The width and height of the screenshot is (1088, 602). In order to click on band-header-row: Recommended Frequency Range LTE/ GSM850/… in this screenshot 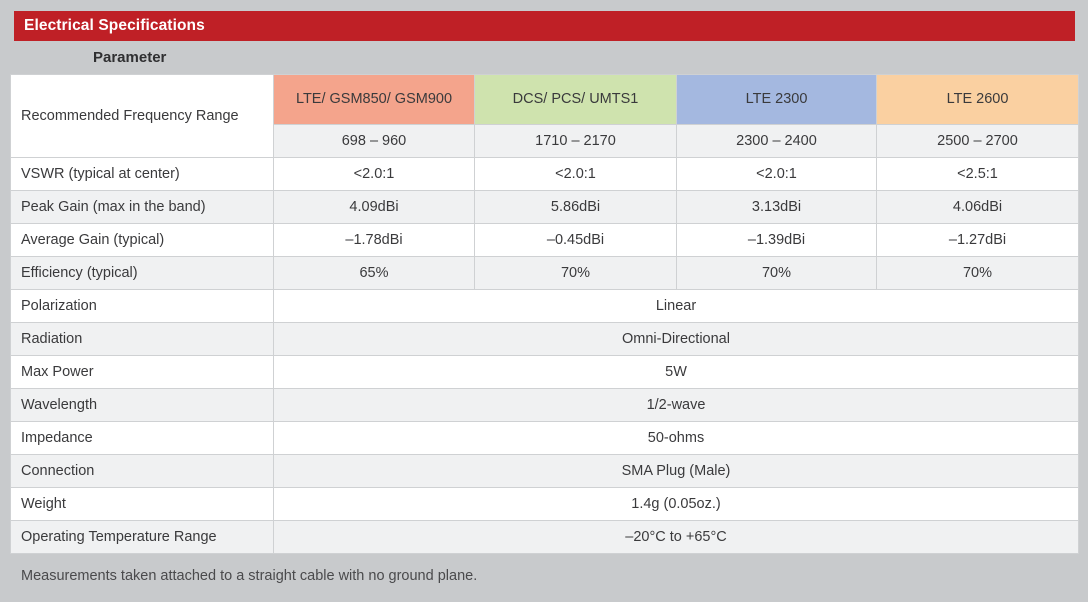, I will do `click(544, 116)`.